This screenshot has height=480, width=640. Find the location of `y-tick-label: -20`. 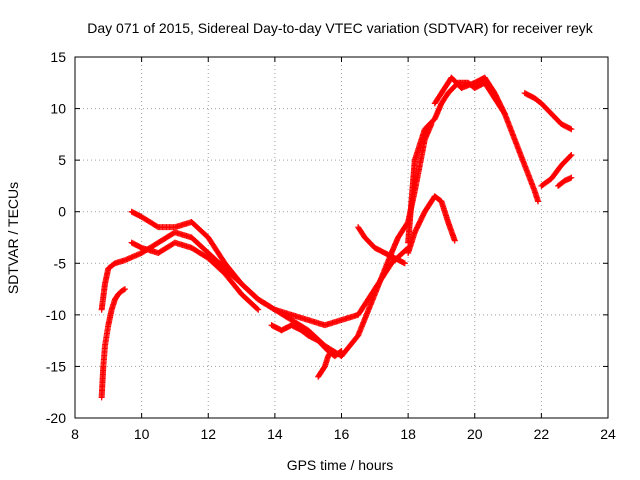

y-tick-label: -20 is located at coordinates (56, 418).